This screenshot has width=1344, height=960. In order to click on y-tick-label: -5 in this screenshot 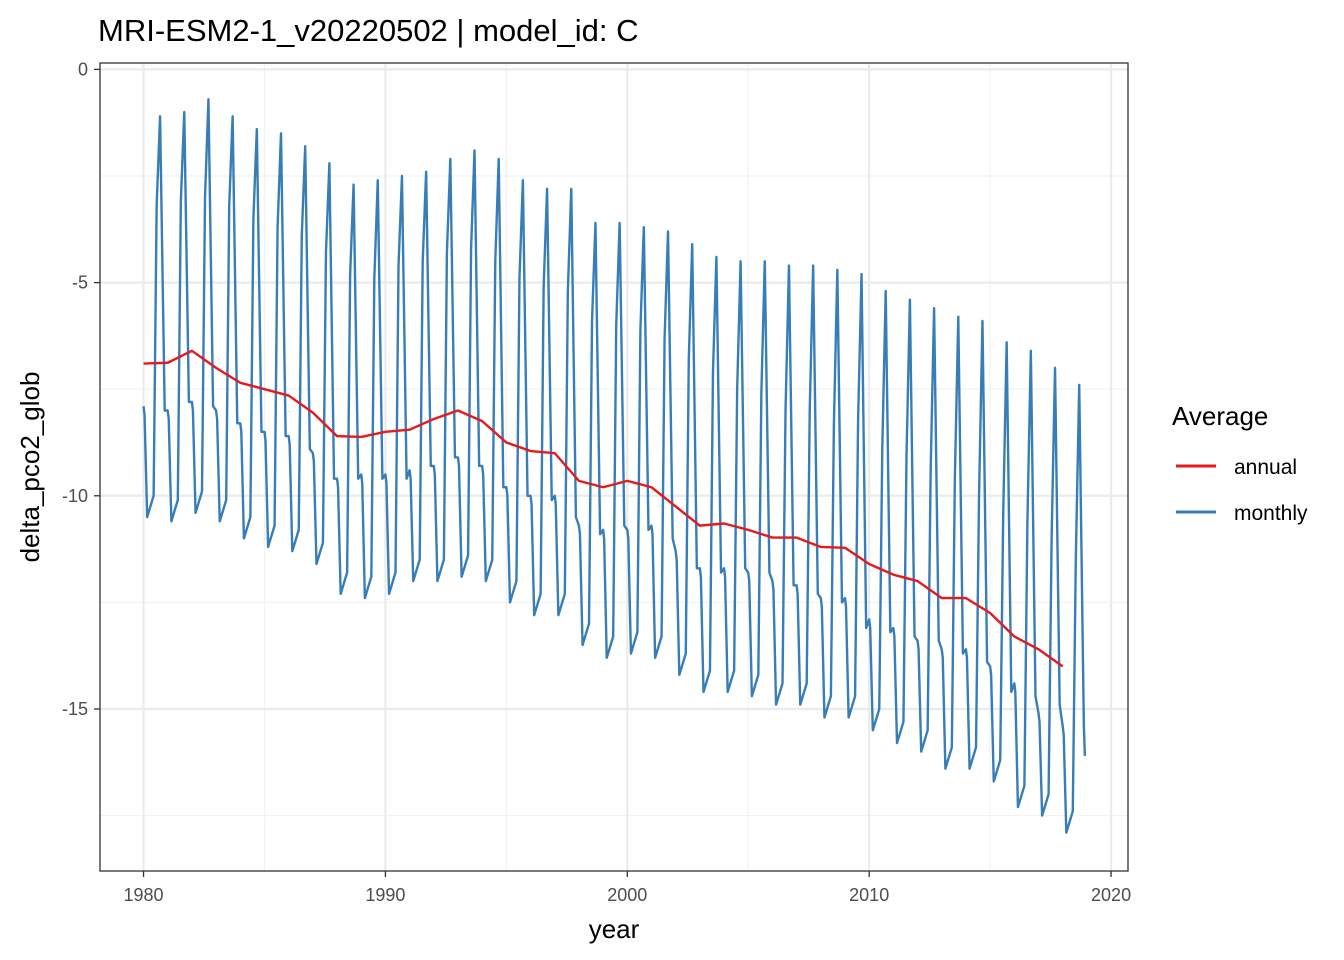, I will do `click(80, 283)`.